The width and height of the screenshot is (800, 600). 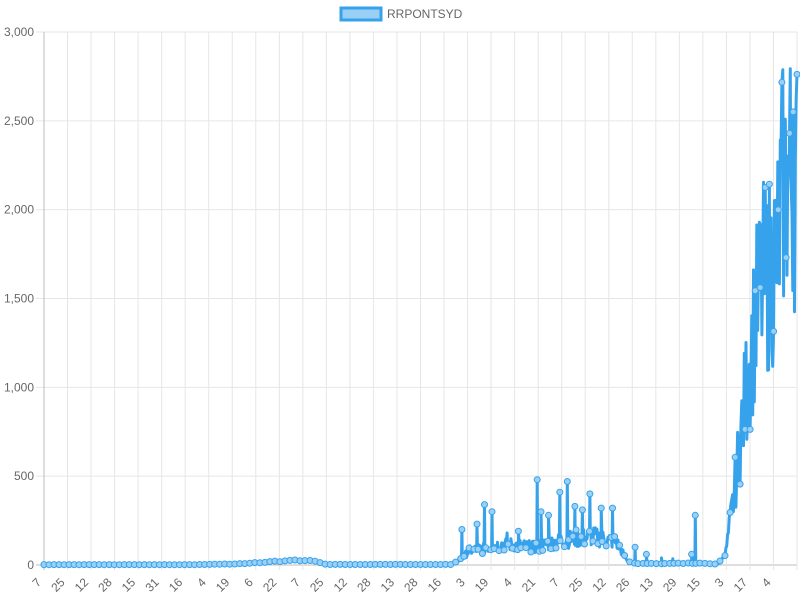 What do you see at coordinates (19, 299) in the screenshot?
I see `y-tick-label: 1,500` at bounding box center [19, 299].